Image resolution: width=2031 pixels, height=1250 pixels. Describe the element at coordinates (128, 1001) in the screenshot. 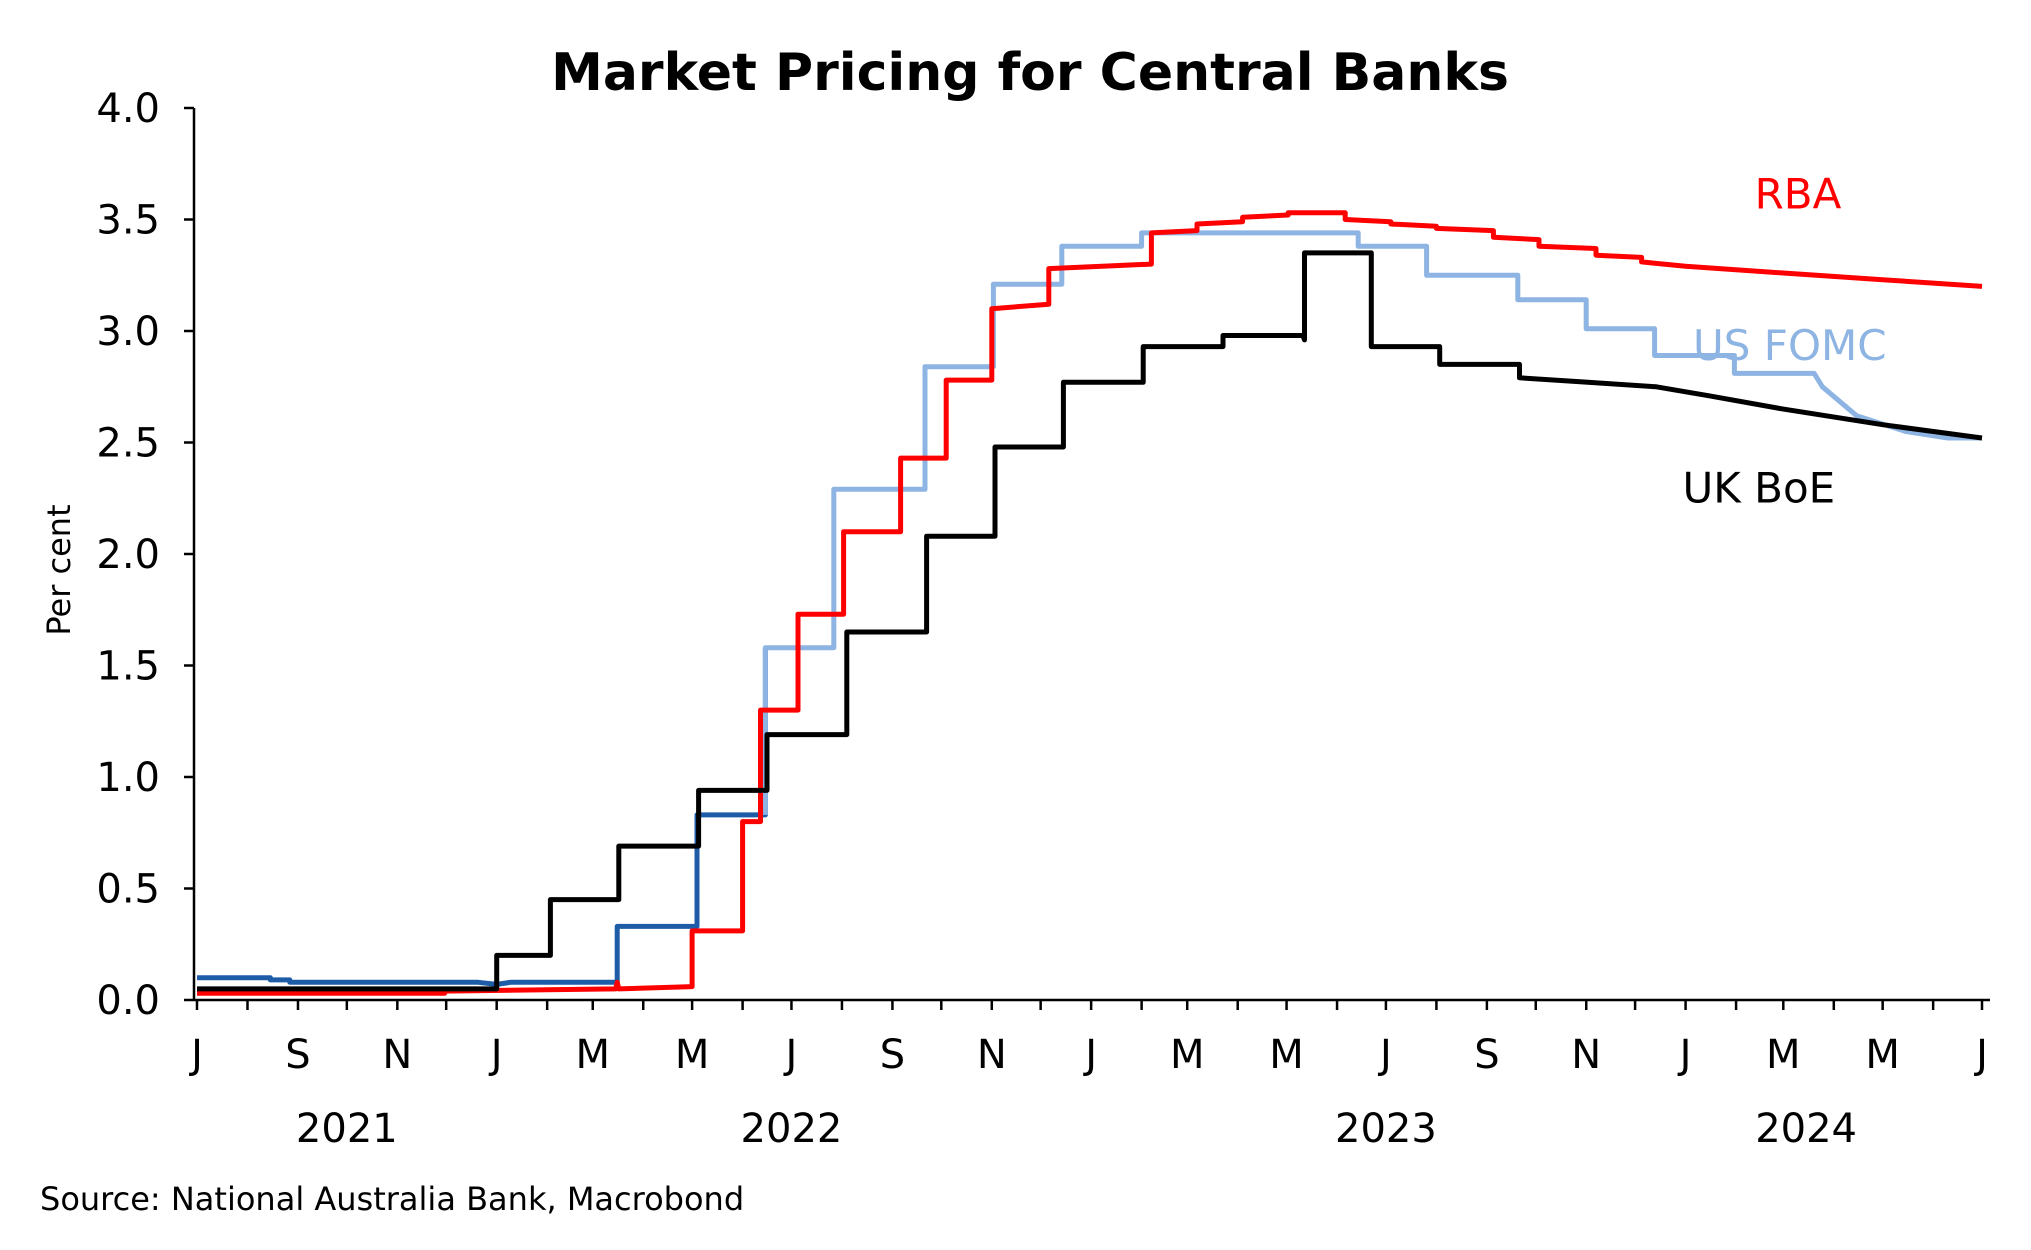

I see `y-tick-label: 0.0` at that location.